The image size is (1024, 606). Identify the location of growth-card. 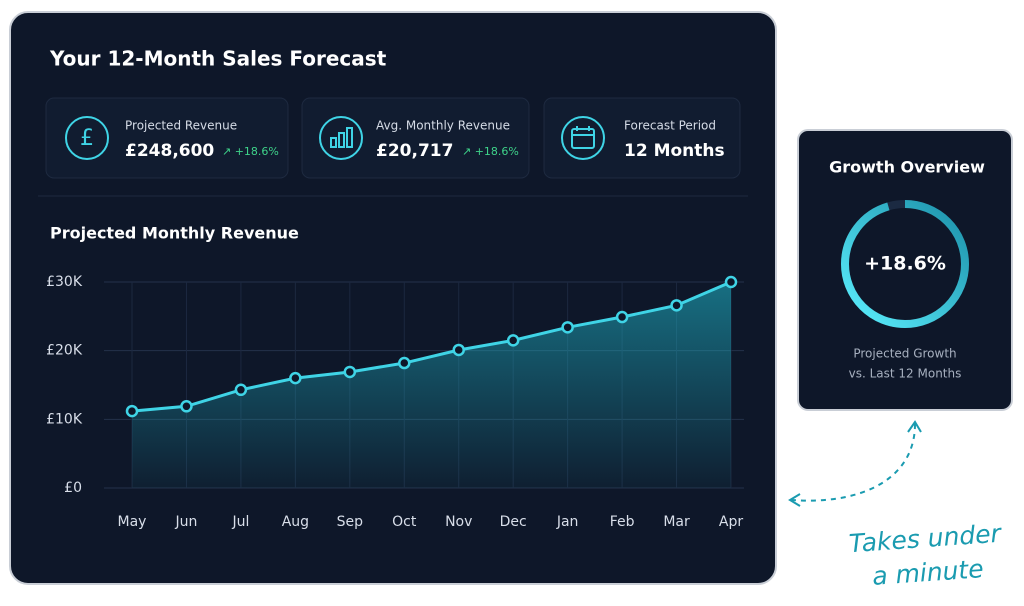
(905, 270).